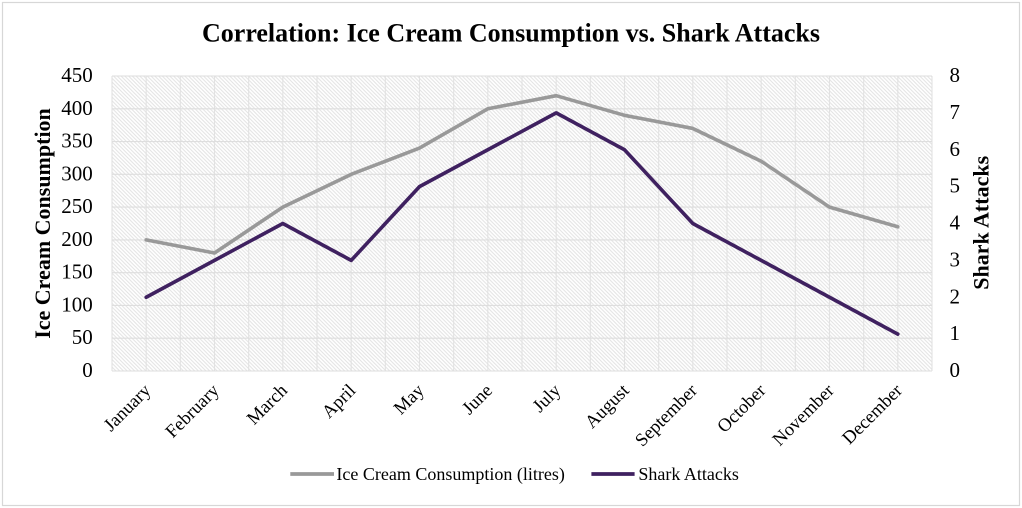 The width and height of the screenshot is (1022, 508). What do you see at coordinates (77, 75) in the screenshot?
I see `svg-text: 450` at bounding box center [77, 75].